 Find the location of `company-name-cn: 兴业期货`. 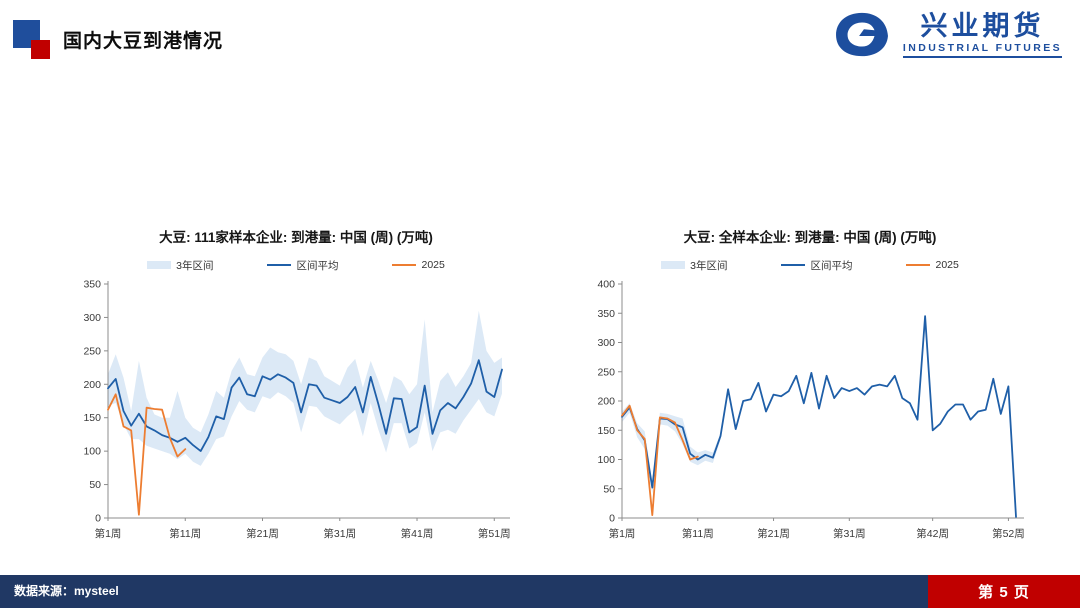

company-name-cn: 兴业期货 is located at coordinates (982, 25).